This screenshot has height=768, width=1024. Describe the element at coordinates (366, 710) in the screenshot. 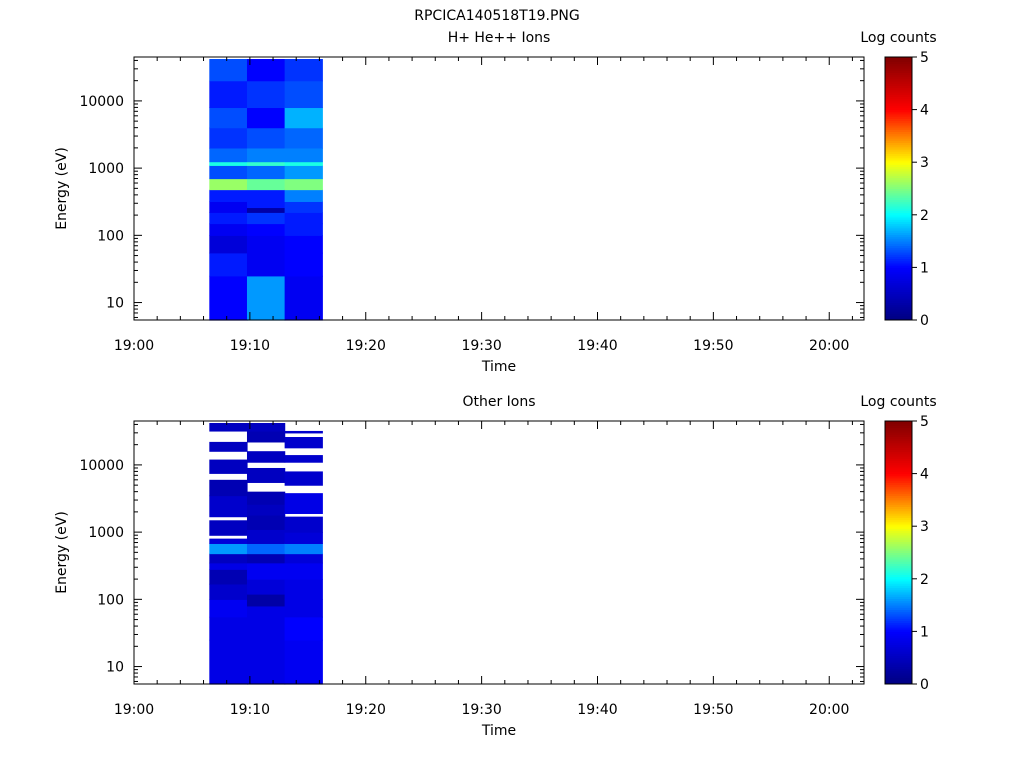

I see `x-tick-label: 19:20` at that location.